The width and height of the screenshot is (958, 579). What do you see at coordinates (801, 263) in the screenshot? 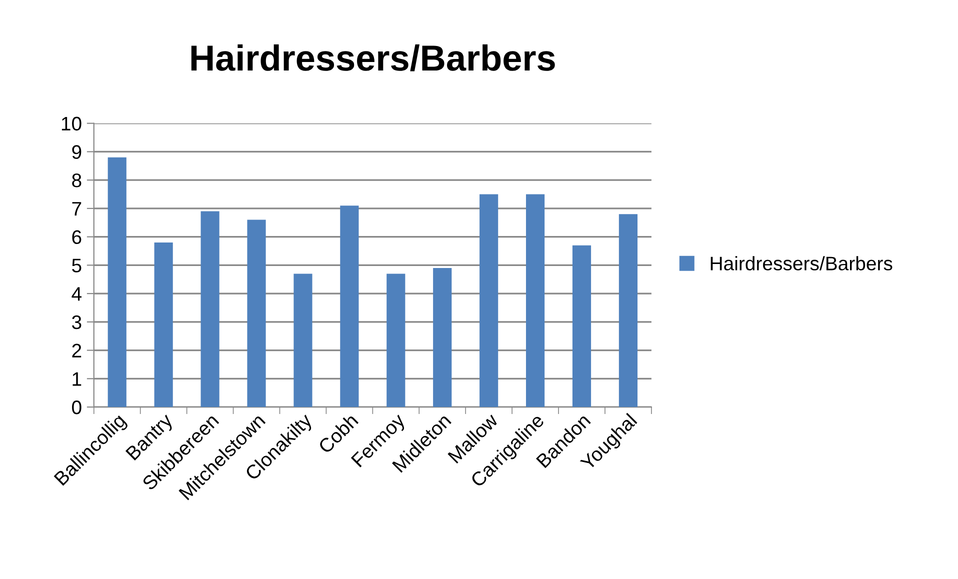
I see `legend-label: Hairdressers/Barbers` at bounding box center [801, 263].